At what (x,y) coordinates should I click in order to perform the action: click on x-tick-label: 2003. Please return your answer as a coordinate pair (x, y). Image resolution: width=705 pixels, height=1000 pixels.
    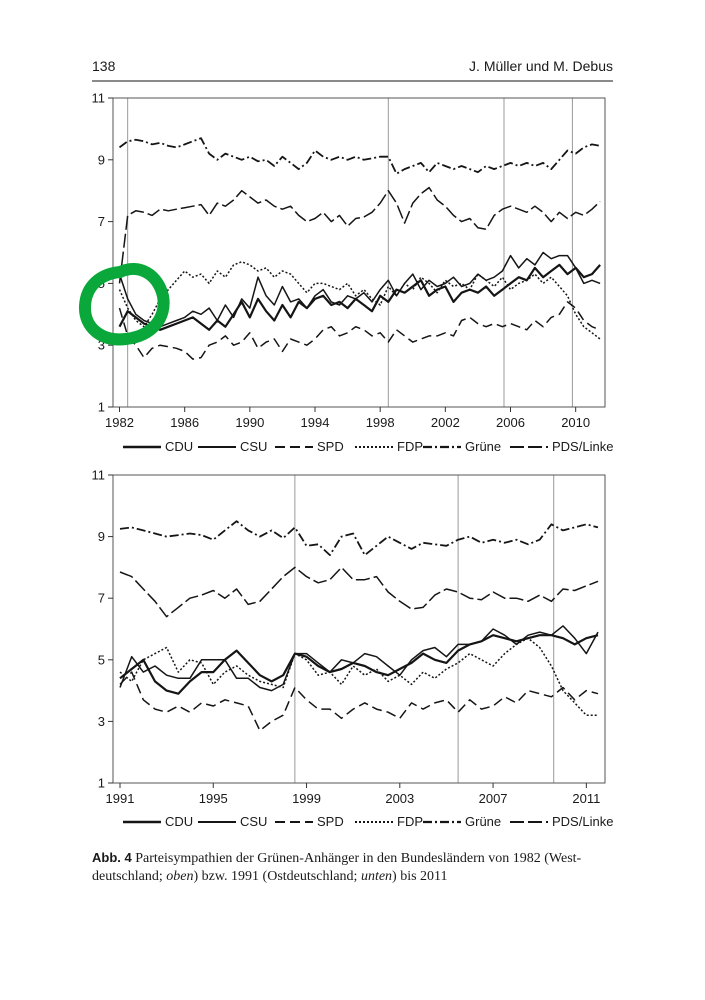
    Looking at the image, I should click on (399, 798).